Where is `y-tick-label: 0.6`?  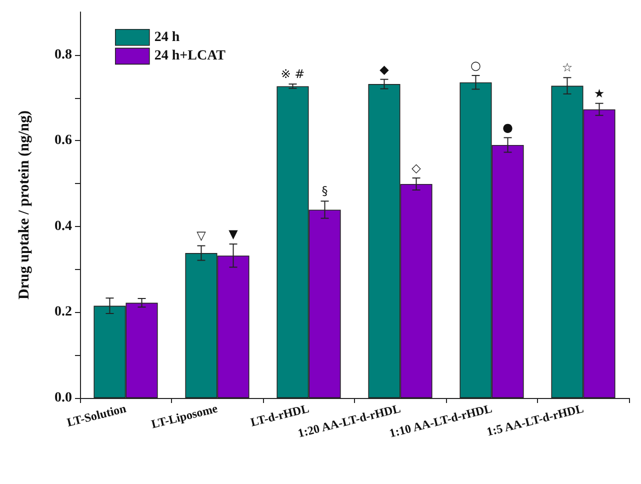 y-tick-label: 0.6 is located at coordinates (63, 140).